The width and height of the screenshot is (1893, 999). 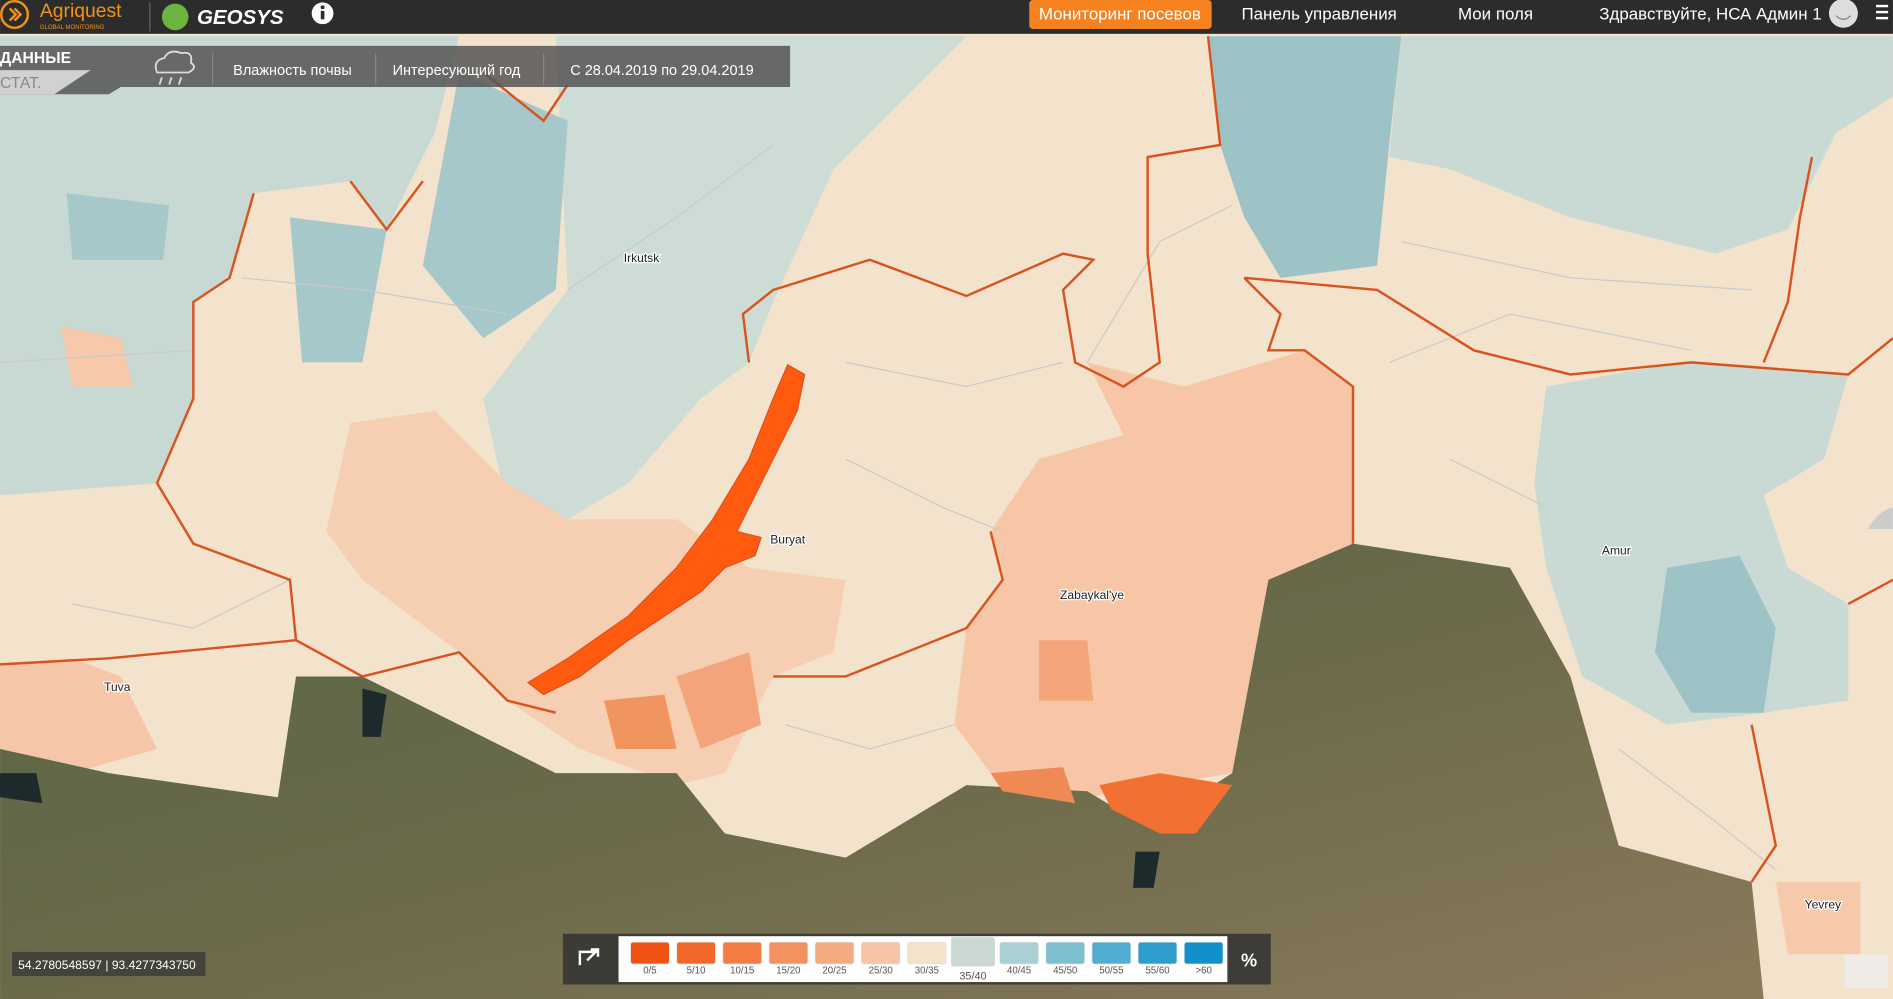 I want to click on unit-toggle: %, so click(x=1249, y=960).